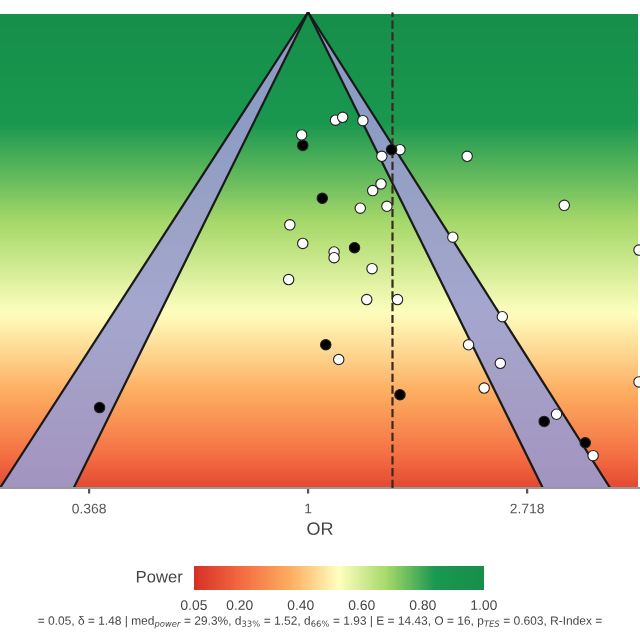 This screenshot has width=640, height=640. What do you see at coordinates (320, 529) in the screenshot?
I see `x-axis-title: OR` at bounding box center [320, 529].